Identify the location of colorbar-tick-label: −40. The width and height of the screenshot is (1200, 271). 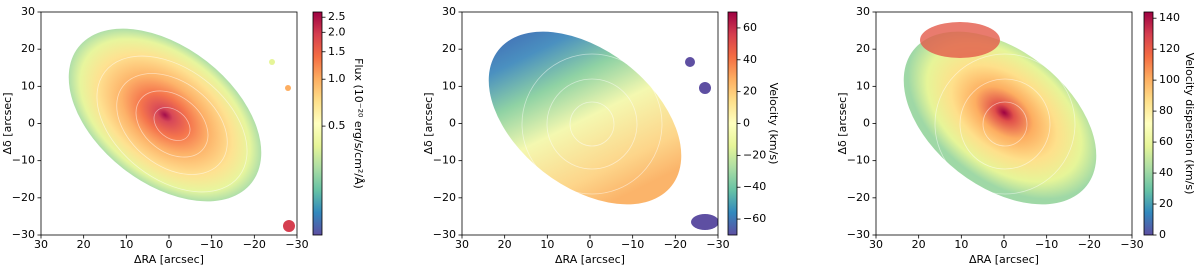
(754, 186).